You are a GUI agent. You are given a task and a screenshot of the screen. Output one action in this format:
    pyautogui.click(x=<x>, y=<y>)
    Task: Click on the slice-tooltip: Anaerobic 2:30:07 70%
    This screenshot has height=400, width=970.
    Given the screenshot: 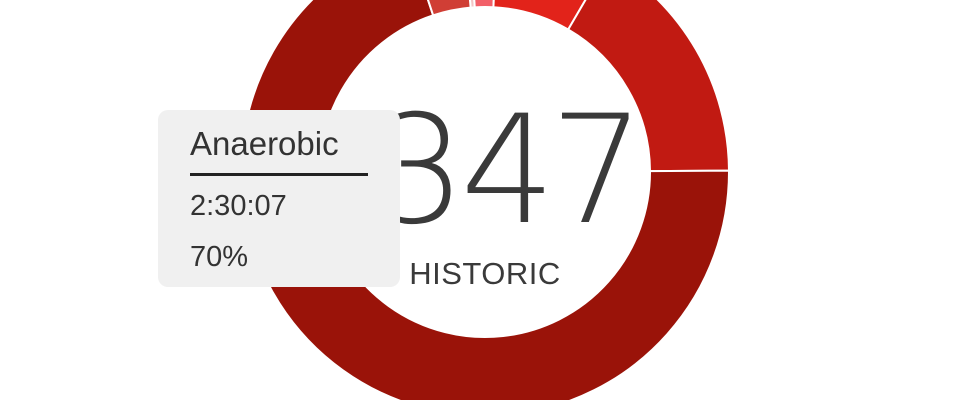 What is the action you would take?
    pyautogui.click(x=279, y=198)
    